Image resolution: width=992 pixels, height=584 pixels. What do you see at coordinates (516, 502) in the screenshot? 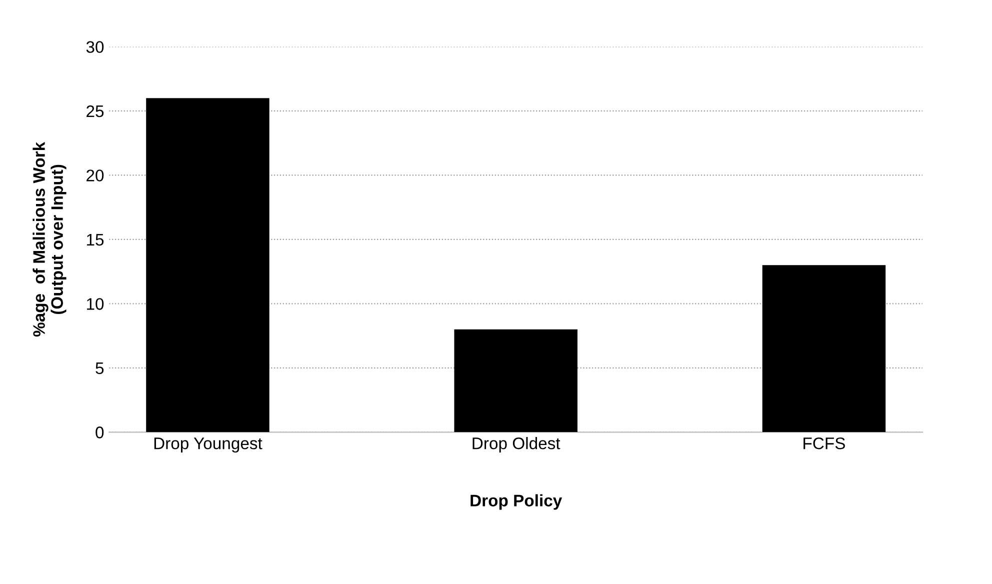
I see `x-axis-title: Drop Policy` at bounding box center [516, 502].